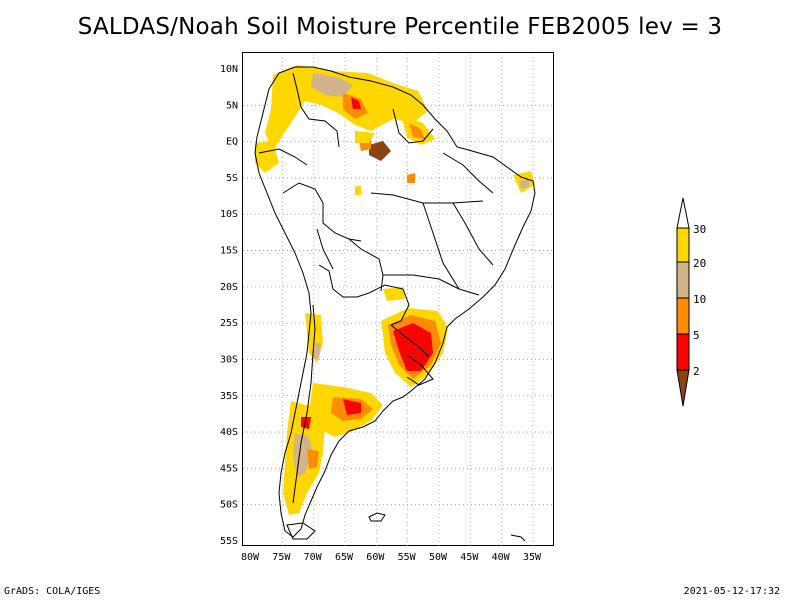 The height and width of the screenshot is (600, 800). What do you see at coordinates (52, 591) in the screenshot?
I see `footer-credit: GrADS: COLA/IGES` at bounding box center [52, 591].